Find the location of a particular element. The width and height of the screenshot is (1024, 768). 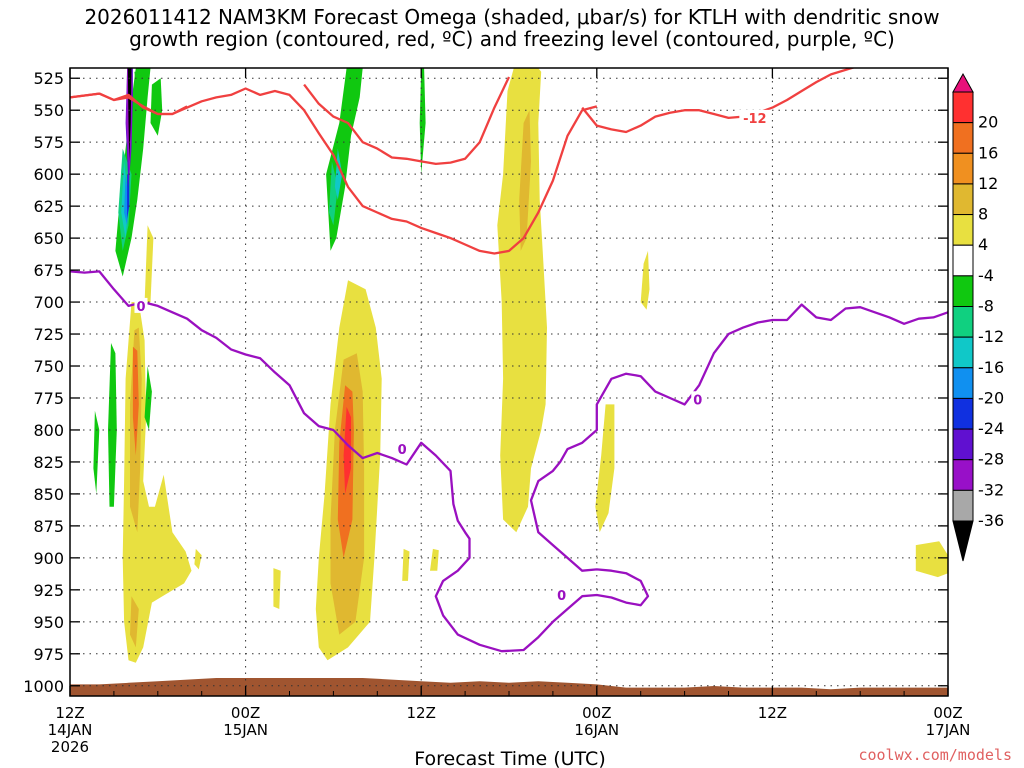

contour-label-1: 0 is located at coordinates (402, 449).